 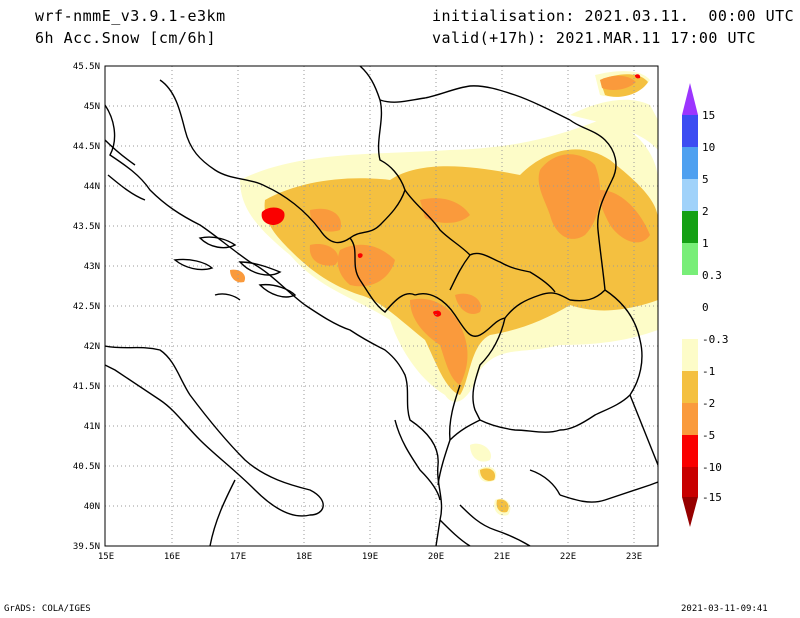 I want to click on lat-label: 44.5N, so click(x=86, y=147).